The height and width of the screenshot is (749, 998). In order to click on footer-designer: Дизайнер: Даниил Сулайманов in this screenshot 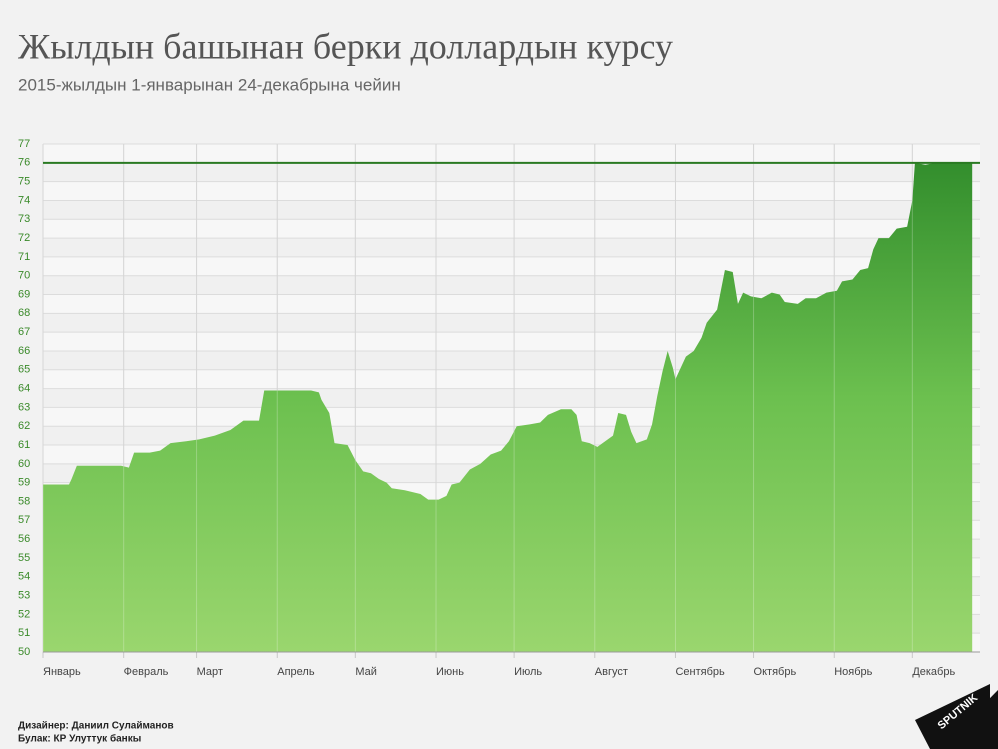, I will do `click(96, 726)`.